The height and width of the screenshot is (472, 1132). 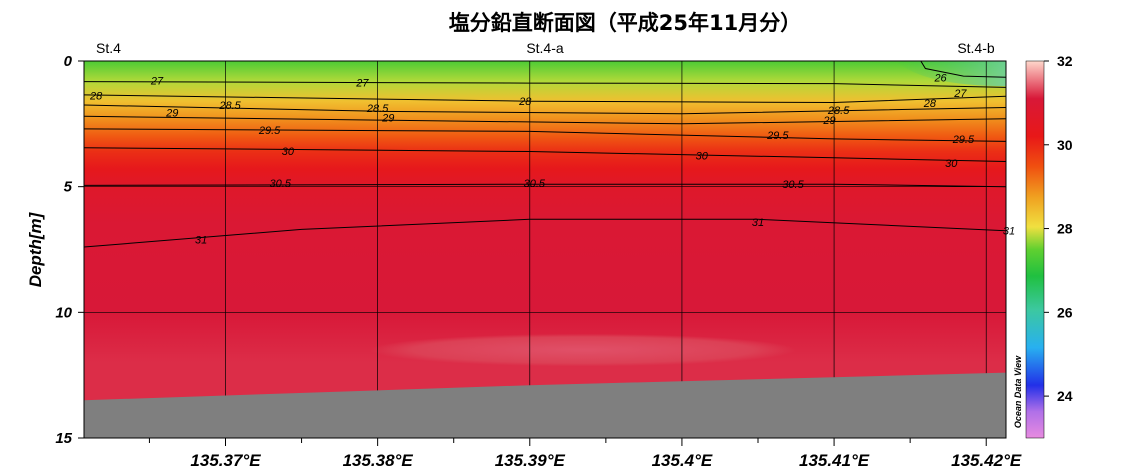 What do you see at coordinates (63, 312) in the screenshot?
I see `y-tick-label: 10` at bounding box center [63, 312].